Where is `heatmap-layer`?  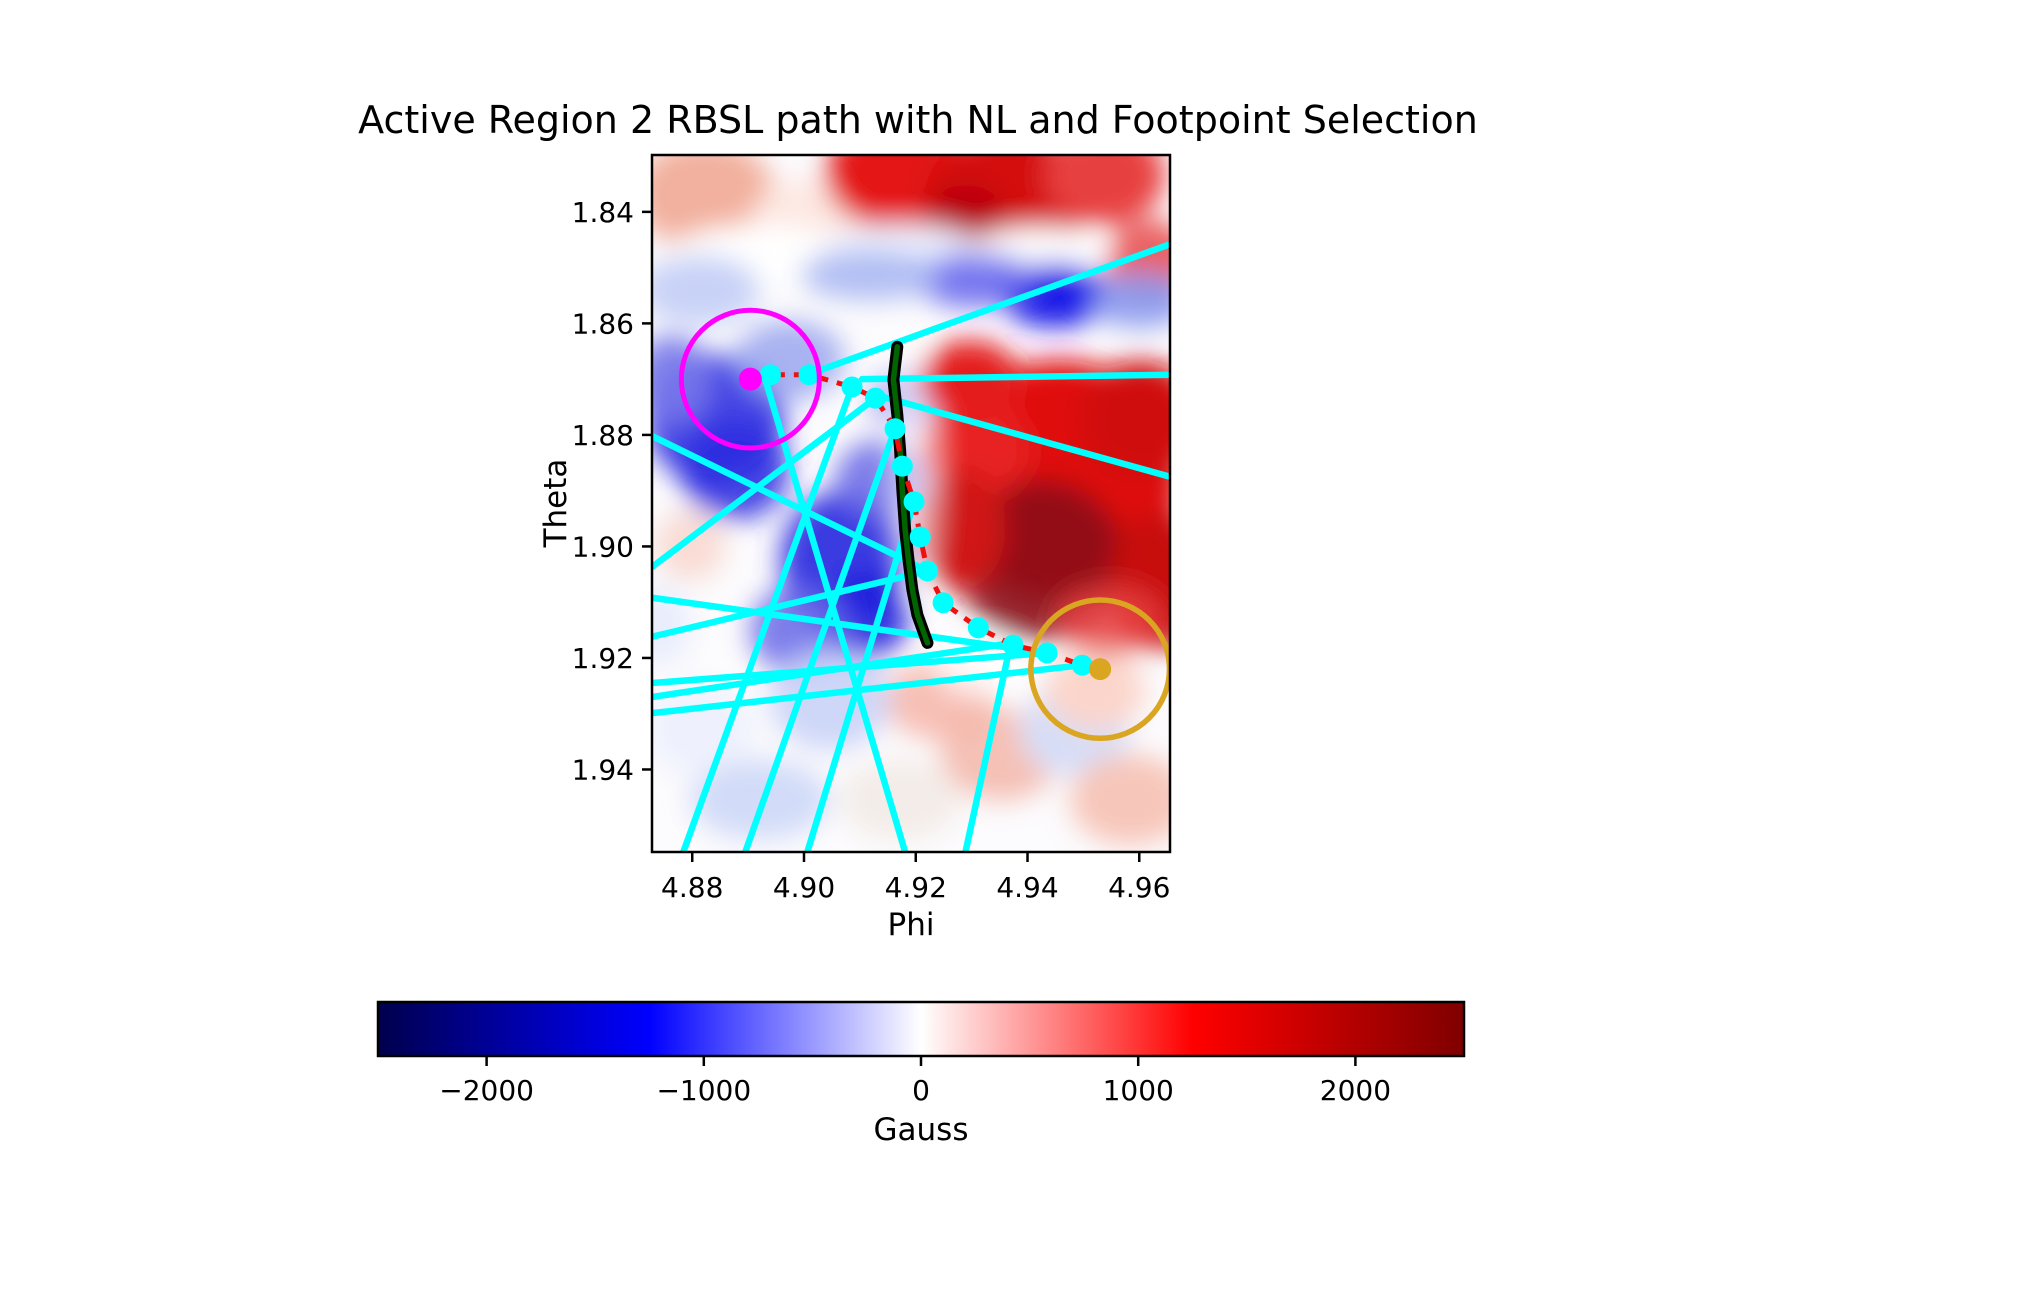
heatmap-layer is located at coordinates (911, 503).